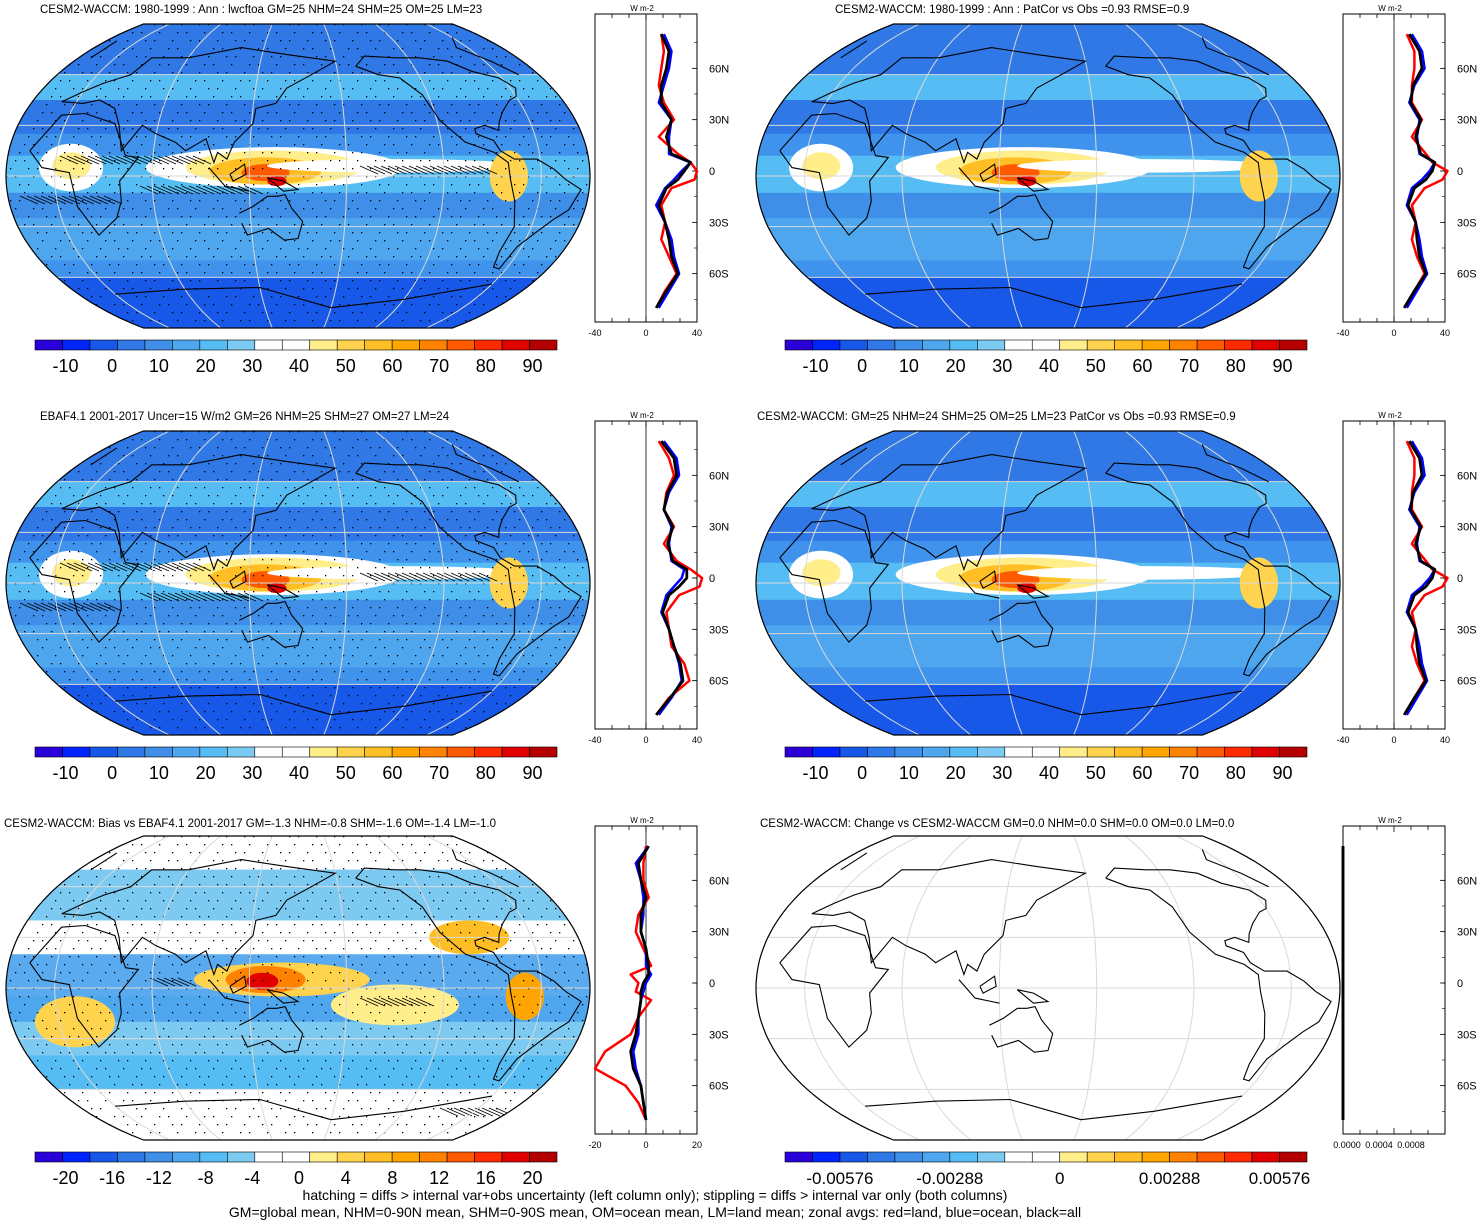  I want to click on map-outline, so click(298, 176).